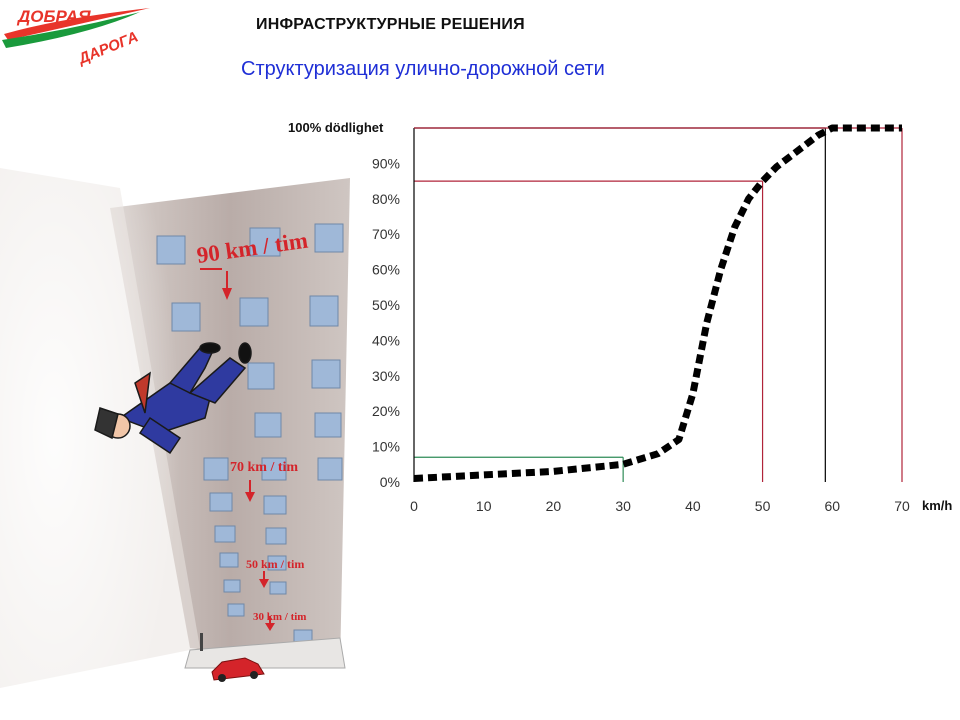  I want to click on x-axis-label: km/h, so click(937, 505).